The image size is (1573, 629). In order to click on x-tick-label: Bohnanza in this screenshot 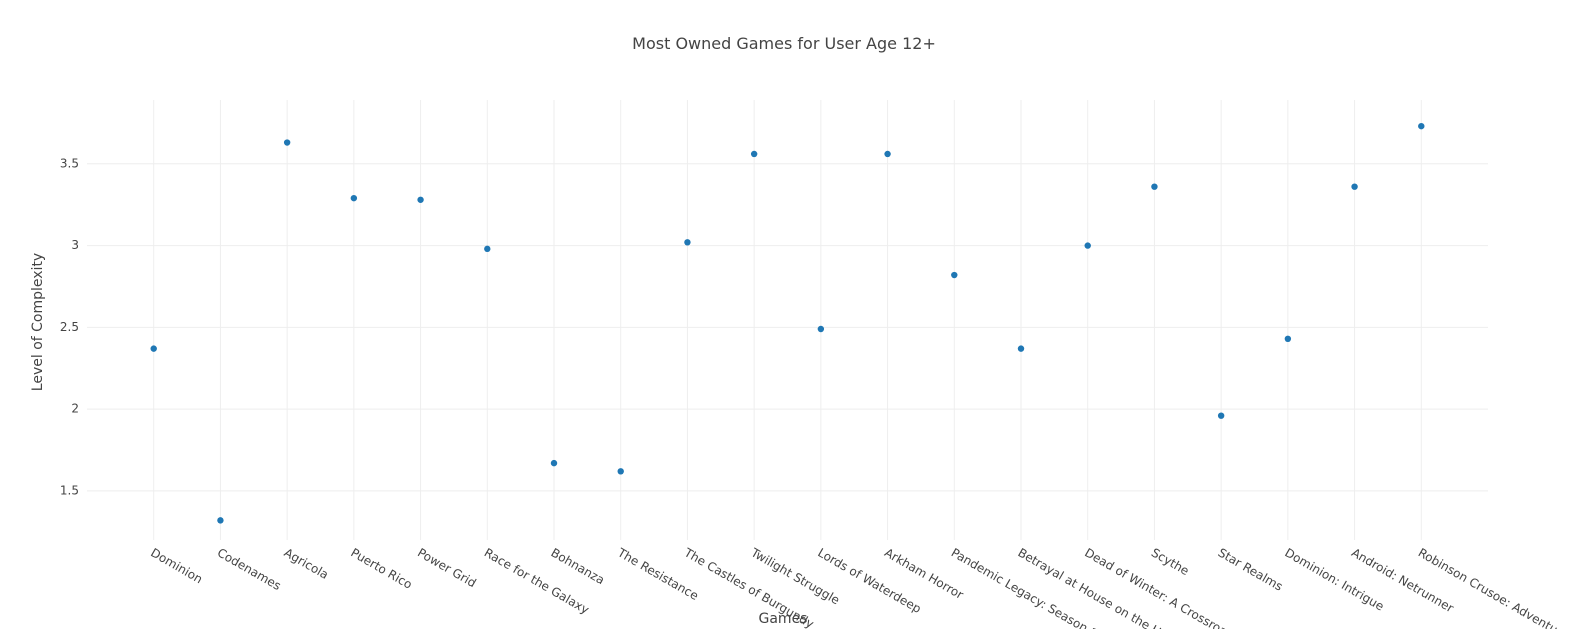, I will do `click(578, 566)`.